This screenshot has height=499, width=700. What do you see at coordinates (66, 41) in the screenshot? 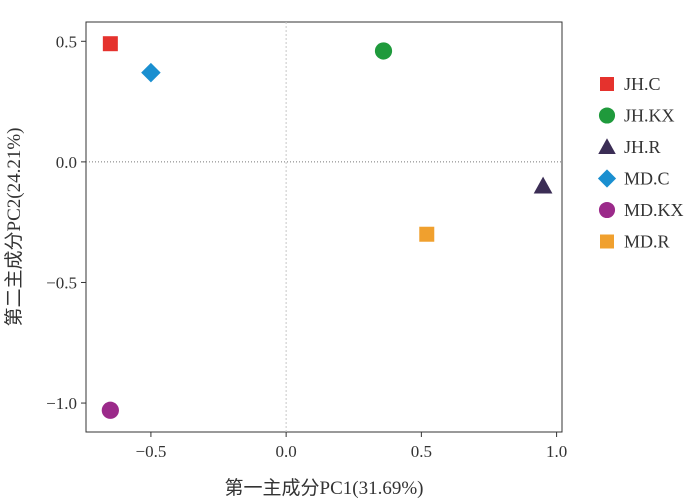
I see `y-tick-label: 0.5` at bounding box center [66, 41].